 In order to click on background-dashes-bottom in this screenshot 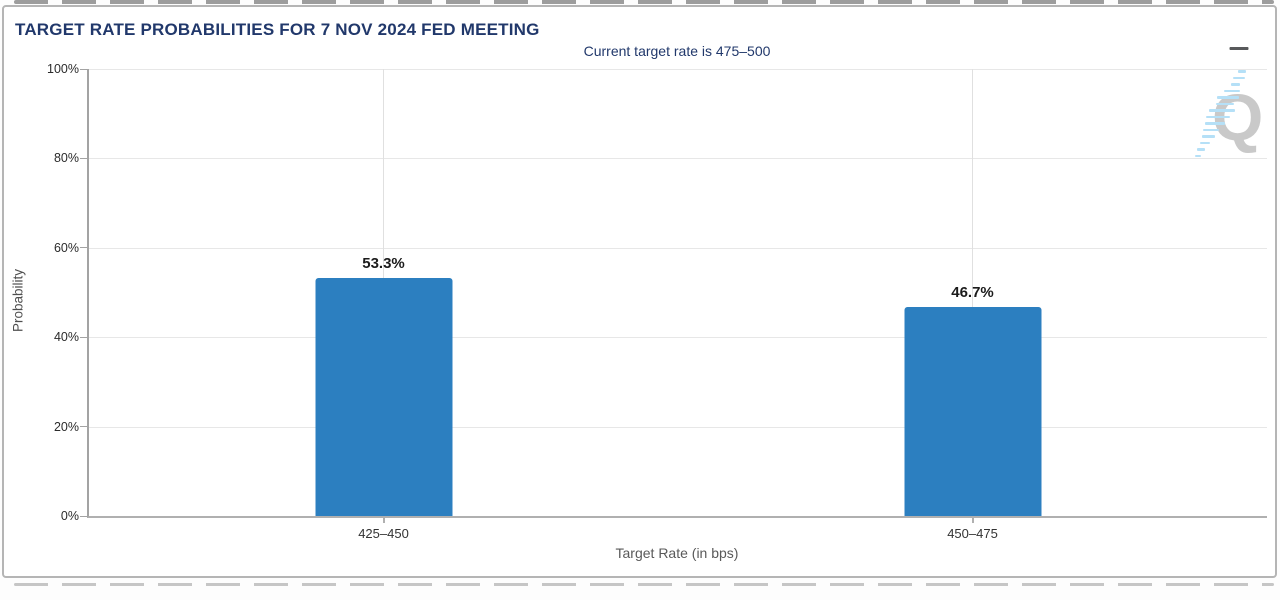, I will do `click(644, 584)`.